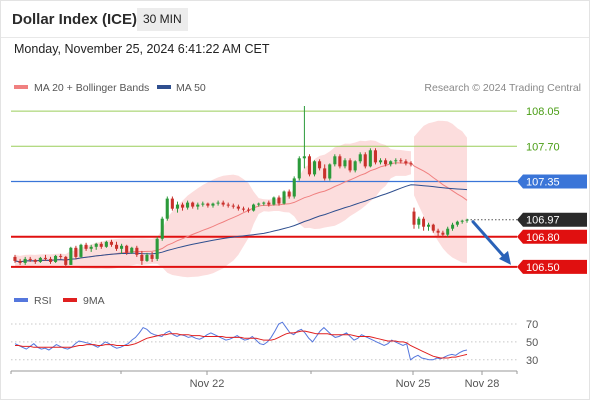 The height and width of the screenshot is (400, 590). Describe the element at coordinates (241, 344) in the screenshot. I see `rsi-ma-line` at that location.